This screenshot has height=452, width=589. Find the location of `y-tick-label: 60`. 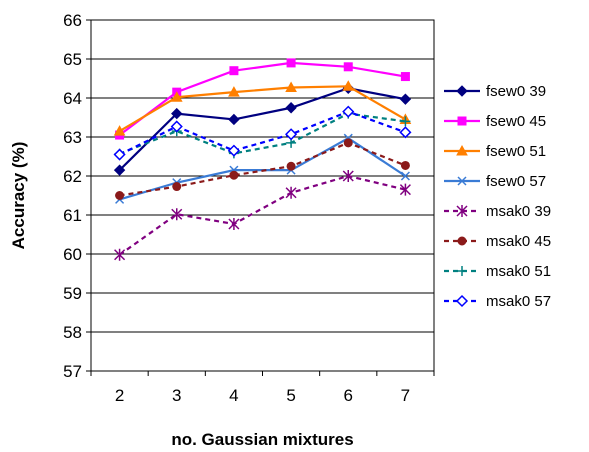

y-tick-label: 60 is located at coordinates (72, 254).